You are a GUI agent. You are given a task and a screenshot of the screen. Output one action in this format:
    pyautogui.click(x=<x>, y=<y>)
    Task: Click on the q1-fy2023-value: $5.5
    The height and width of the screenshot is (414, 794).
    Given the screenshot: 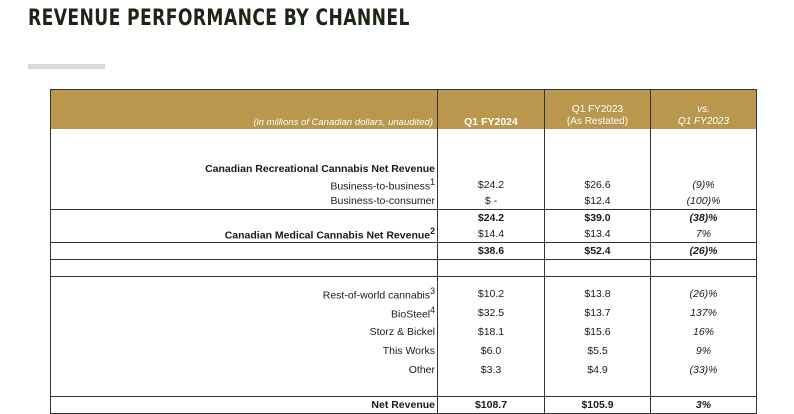 What is the action you would take?
    pyautogui.click(x=597, y=351)
    